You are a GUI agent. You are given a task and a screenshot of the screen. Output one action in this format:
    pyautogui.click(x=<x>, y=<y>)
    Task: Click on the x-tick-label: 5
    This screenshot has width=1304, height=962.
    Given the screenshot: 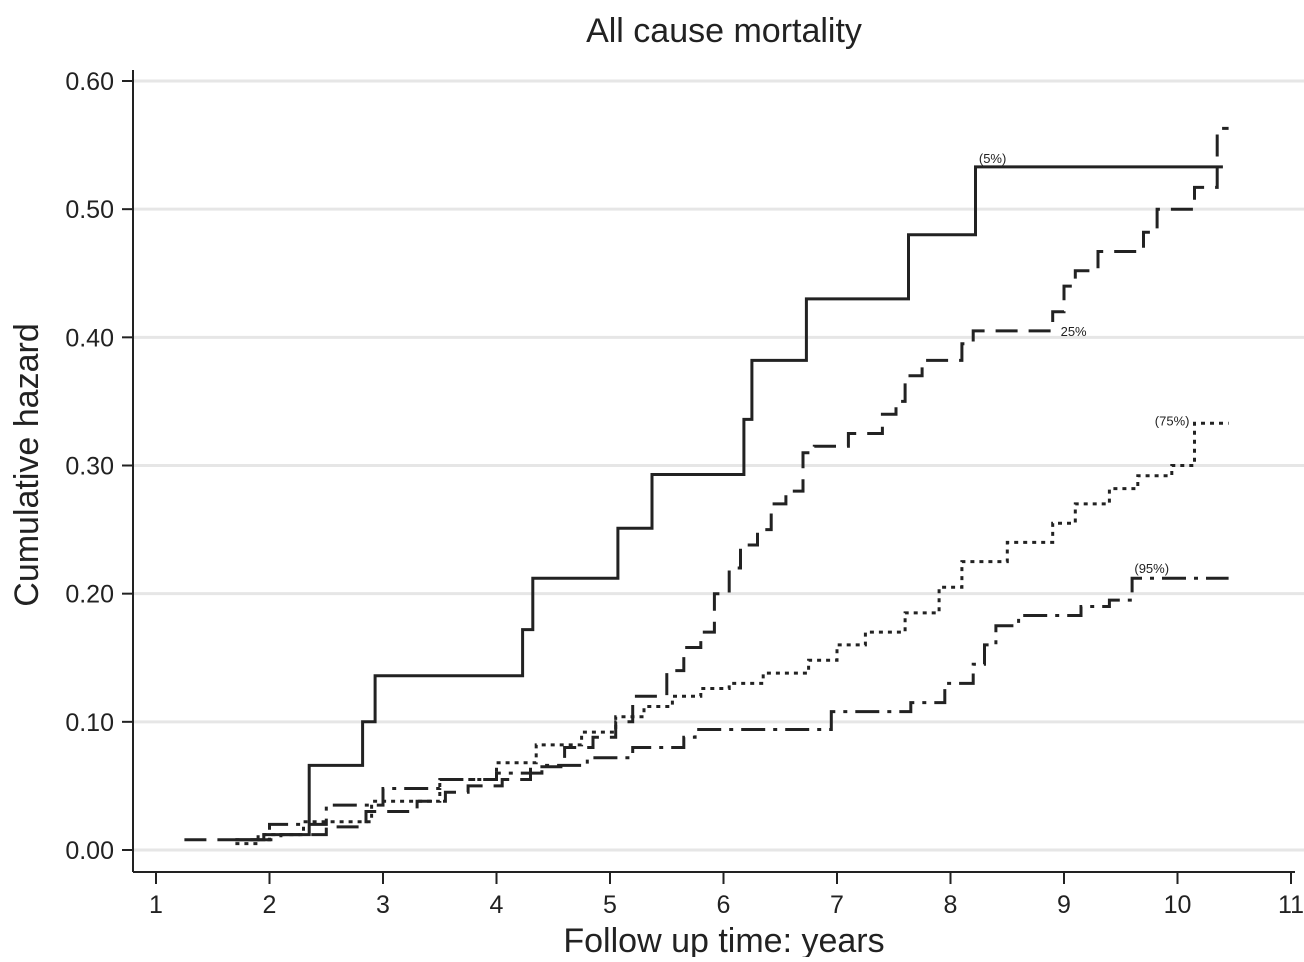 What is the action you would take?
    pyautogui.click(x=610, y=905)
    